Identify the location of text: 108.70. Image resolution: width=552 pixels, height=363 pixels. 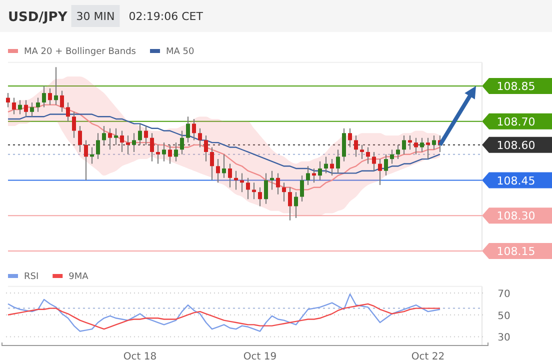
(516, 121).